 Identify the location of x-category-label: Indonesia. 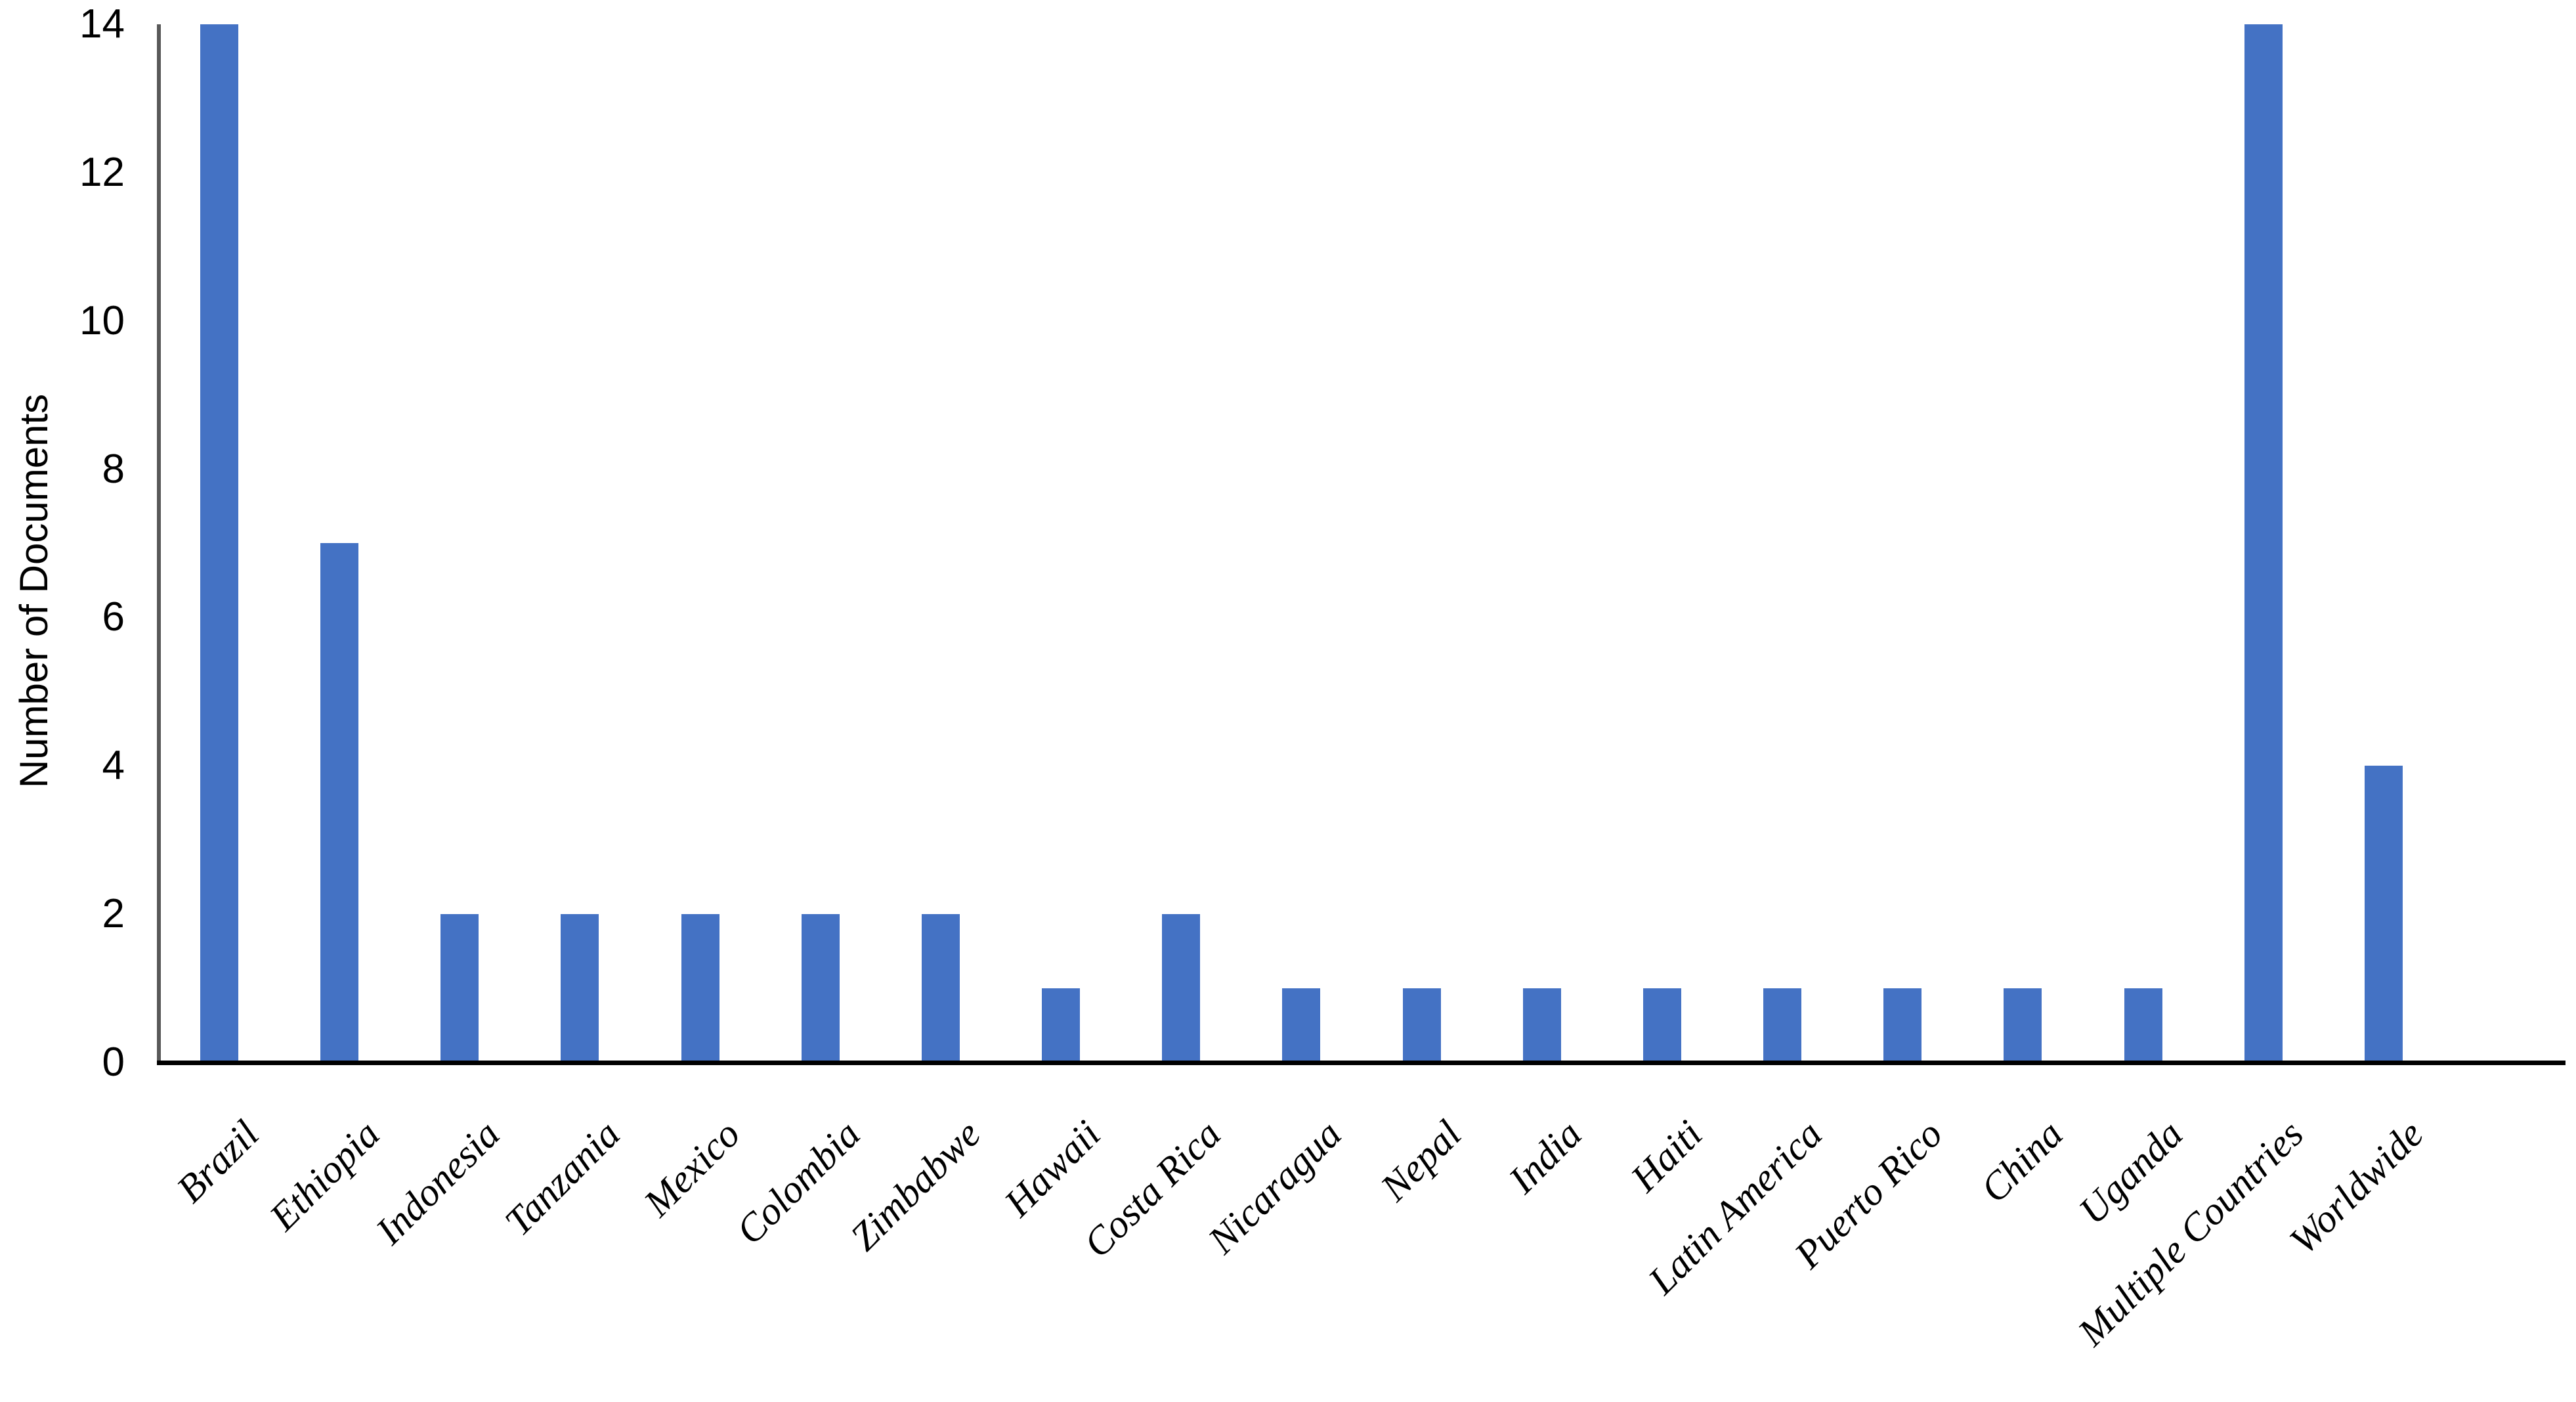
(437, 1182).